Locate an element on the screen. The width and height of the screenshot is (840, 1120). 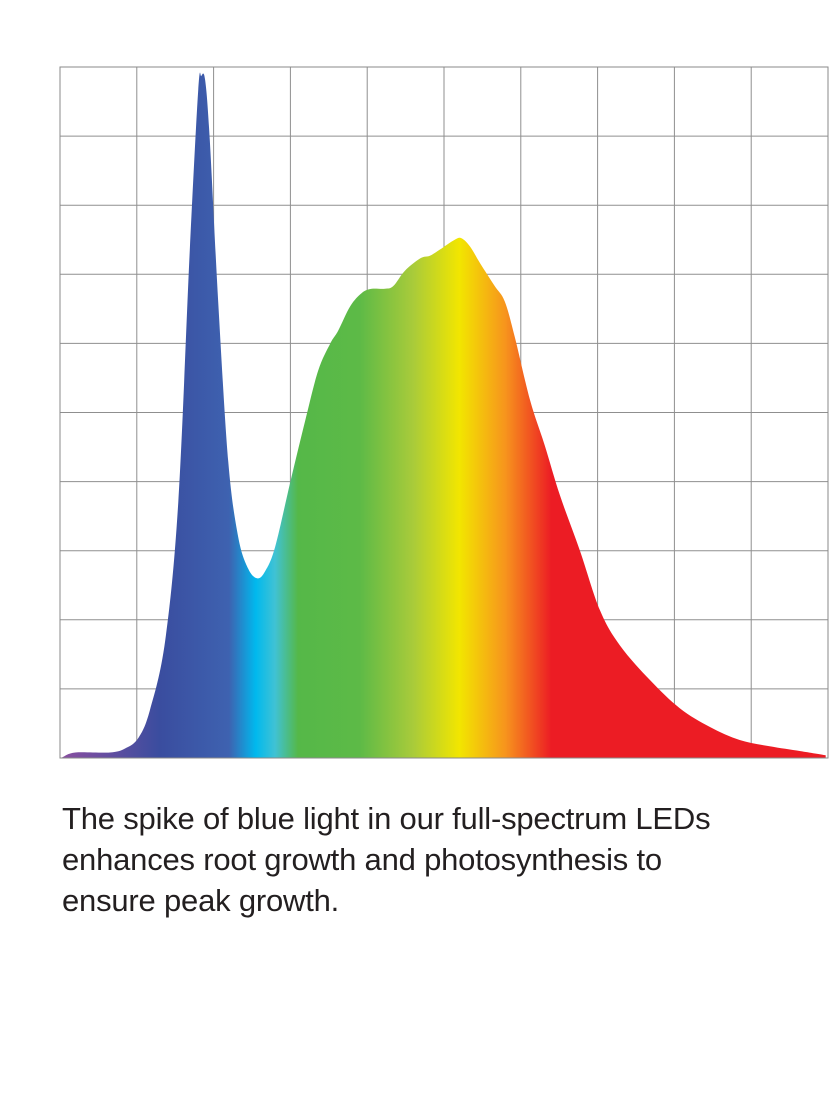
caption-line: ensure peak growth. is located at coordinates (201, 900).